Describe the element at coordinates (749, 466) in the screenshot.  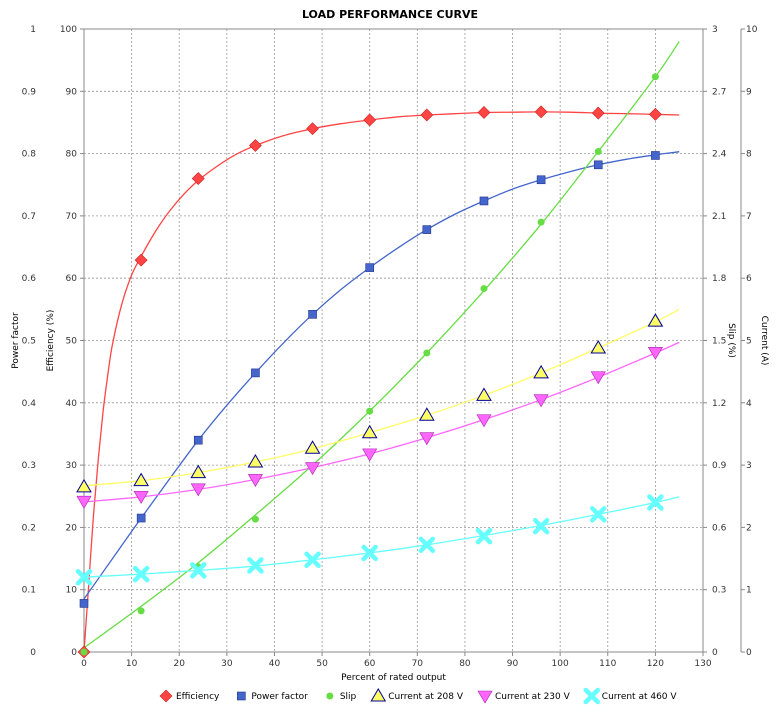
I see `current-tick-label: 3` at that location.